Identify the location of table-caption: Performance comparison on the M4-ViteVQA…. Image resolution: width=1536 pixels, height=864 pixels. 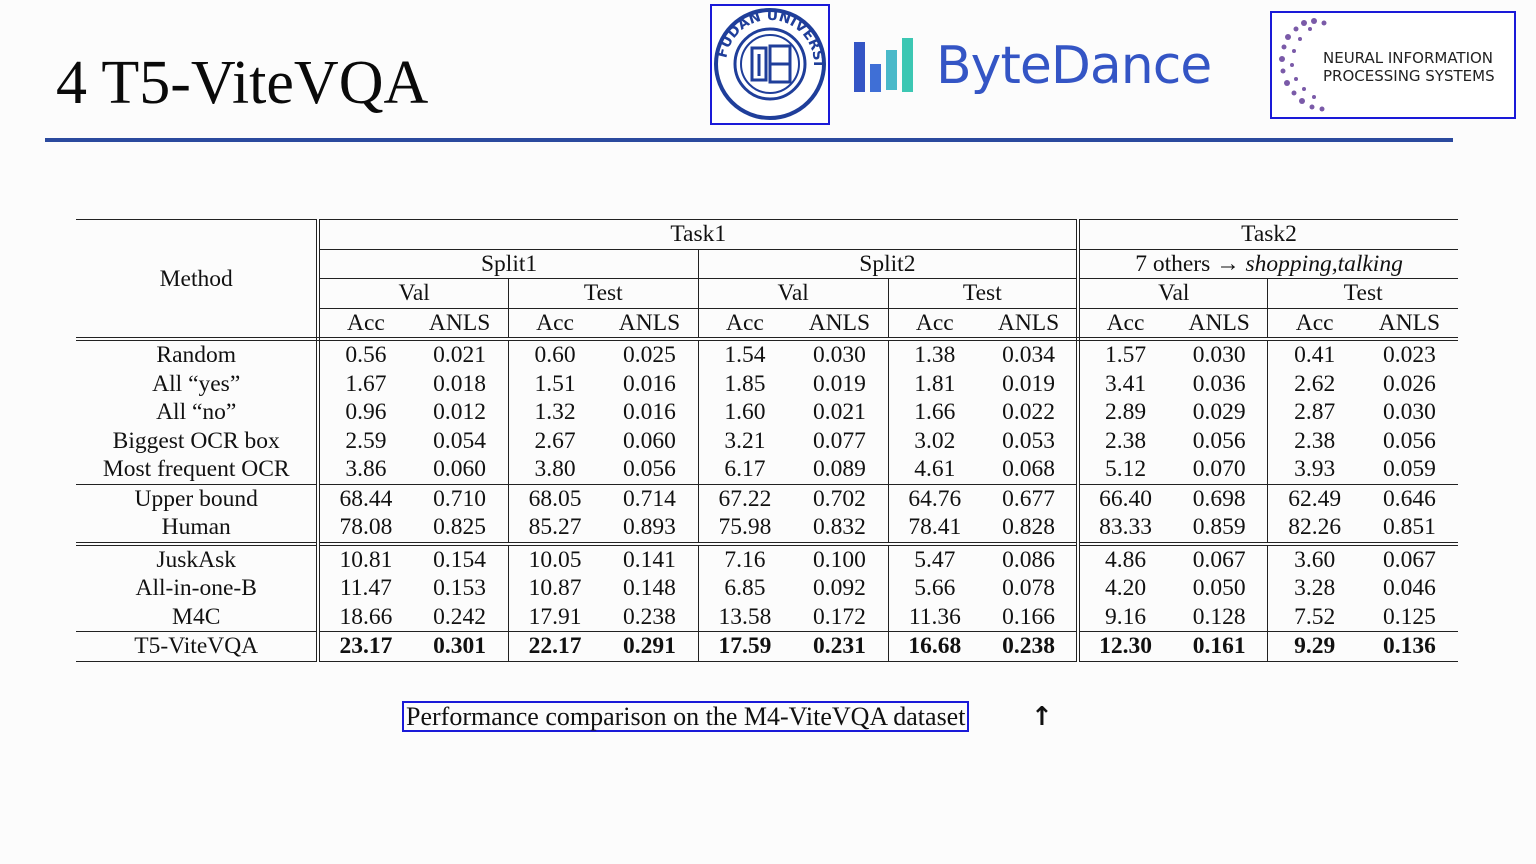
(686, 716).